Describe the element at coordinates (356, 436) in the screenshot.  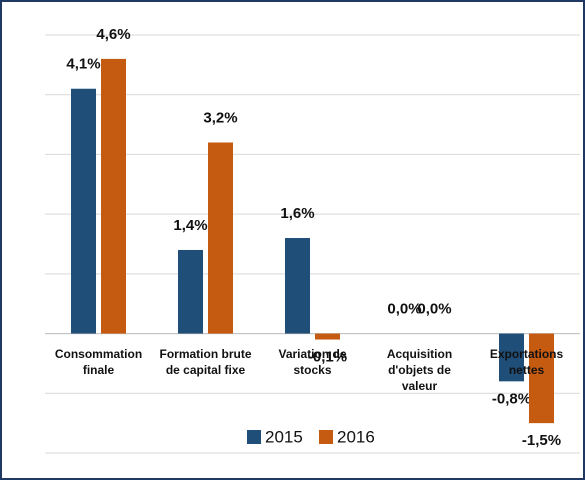
I see `legend-label: 2016` at that location.